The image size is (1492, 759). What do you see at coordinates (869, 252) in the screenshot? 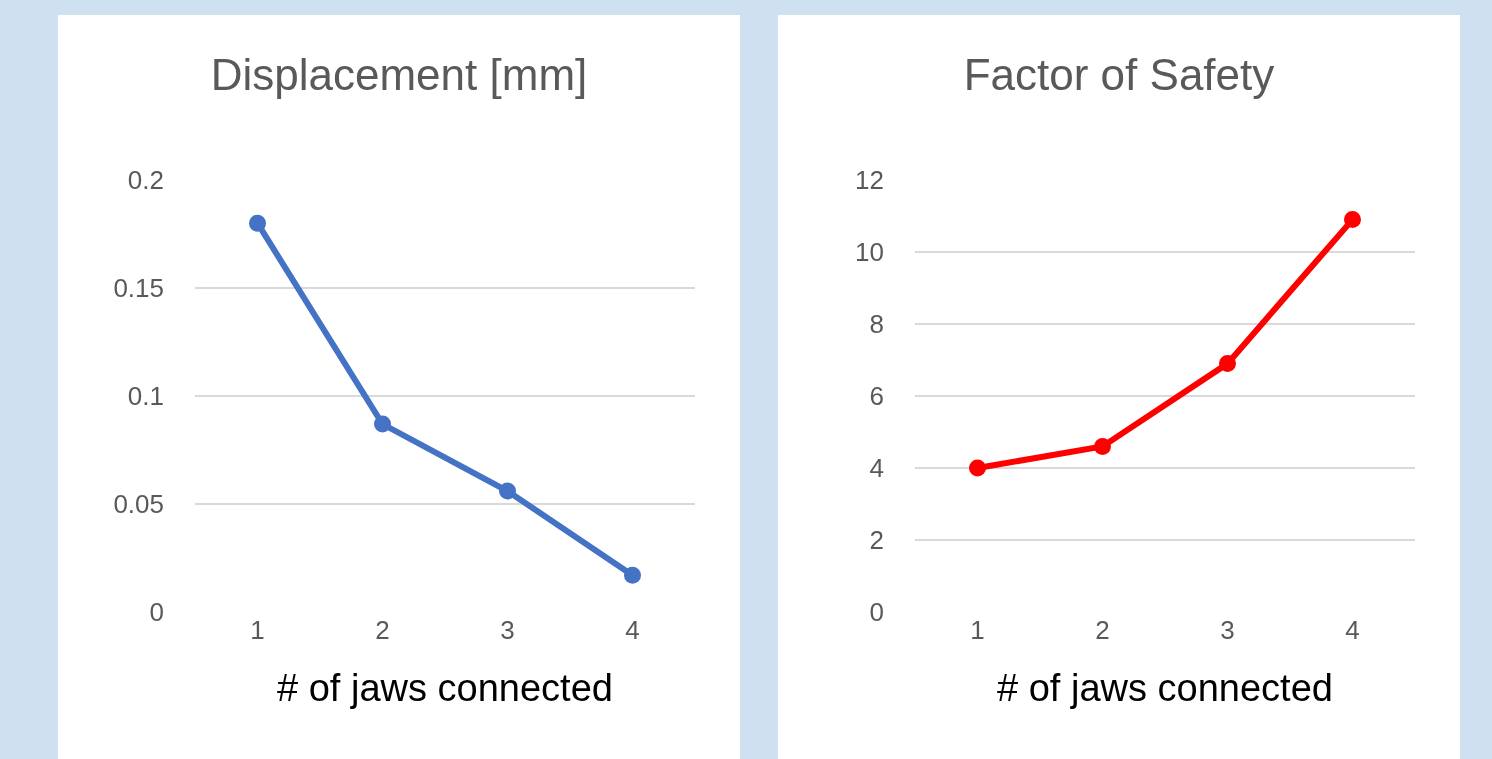
I see `y-tick-label: 10` at bounding box center [869, 252].